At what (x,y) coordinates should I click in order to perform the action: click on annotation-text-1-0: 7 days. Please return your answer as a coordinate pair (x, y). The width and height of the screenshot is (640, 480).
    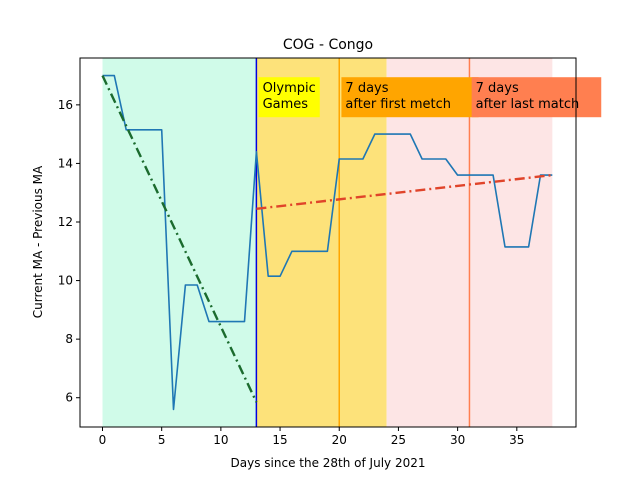
    Looking at the image, I should click on (366, 88).